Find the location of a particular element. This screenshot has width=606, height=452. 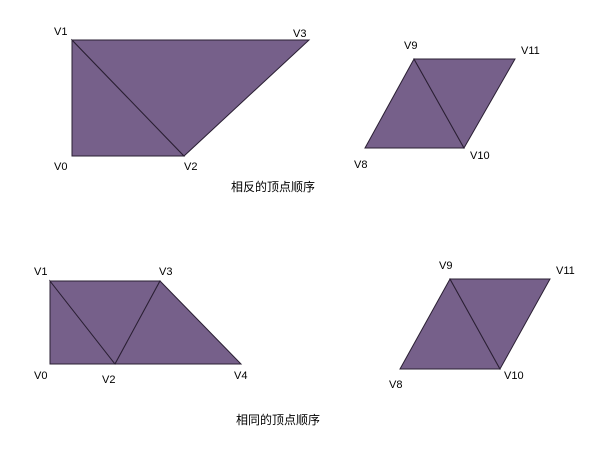

shape-same-order-right: V8 V9 V10 V11 is located at coordinates (482, 325).